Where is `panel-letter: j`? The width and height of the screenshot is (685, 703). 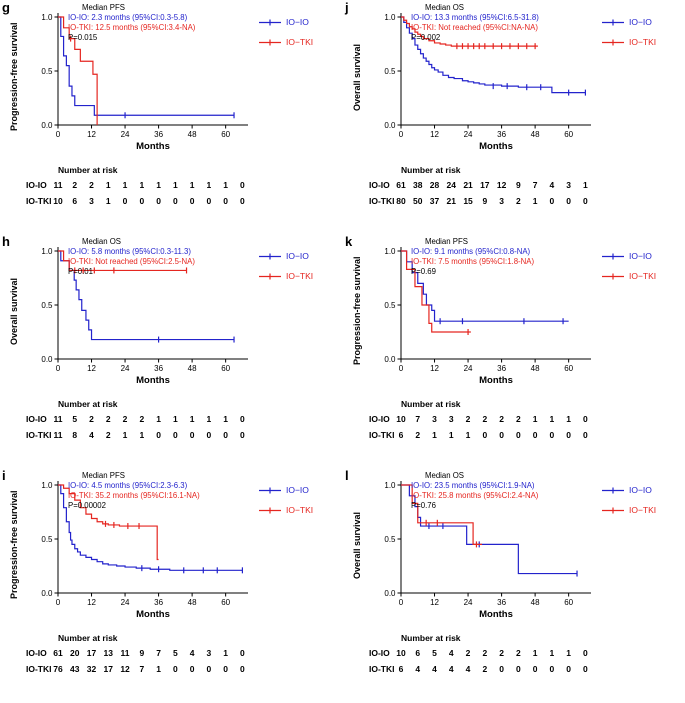 panel-letter: j is located at coordinates (347, 7).